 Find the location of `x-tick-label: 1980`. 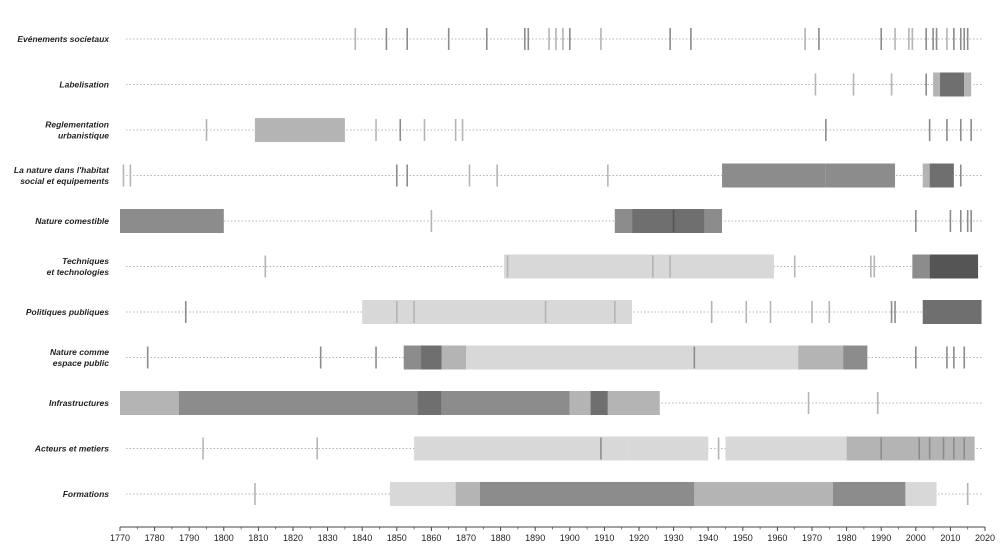

x-tick-label: 1980 is located at coordinates (847, 538).